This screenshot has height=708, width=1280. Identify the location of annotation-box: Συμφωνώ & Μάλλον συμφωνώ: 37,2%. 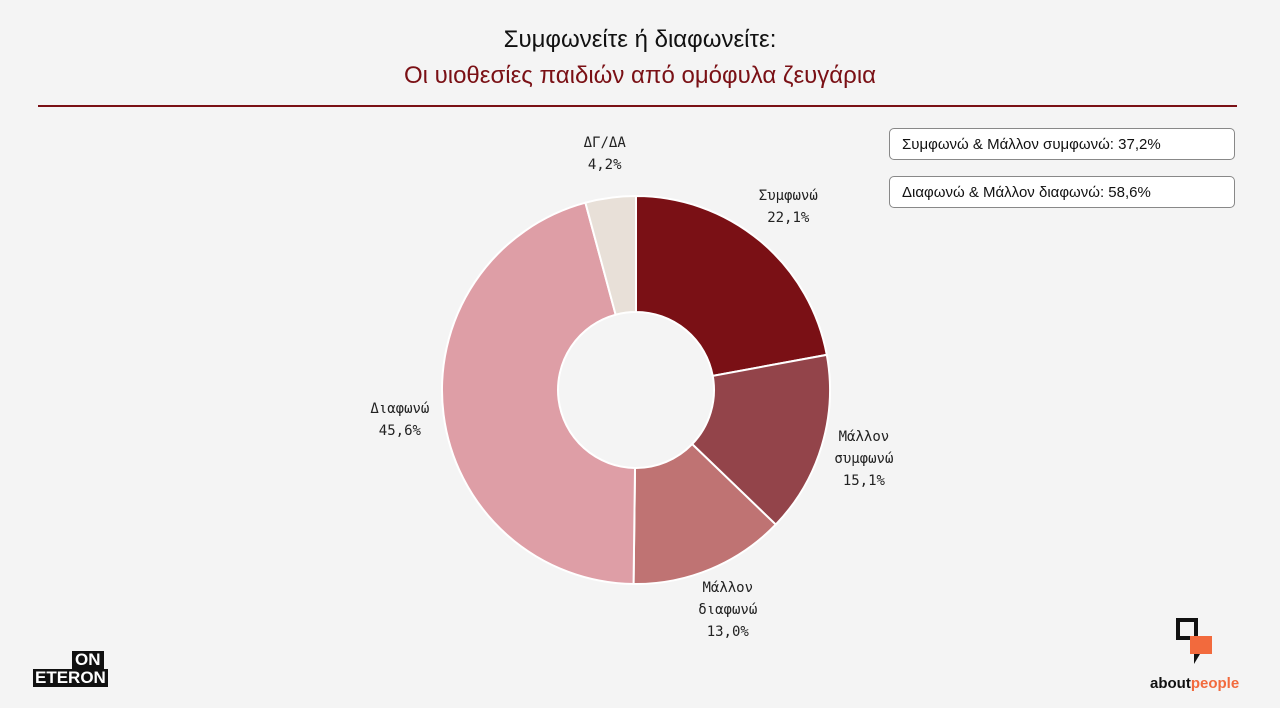
(1062, 144).